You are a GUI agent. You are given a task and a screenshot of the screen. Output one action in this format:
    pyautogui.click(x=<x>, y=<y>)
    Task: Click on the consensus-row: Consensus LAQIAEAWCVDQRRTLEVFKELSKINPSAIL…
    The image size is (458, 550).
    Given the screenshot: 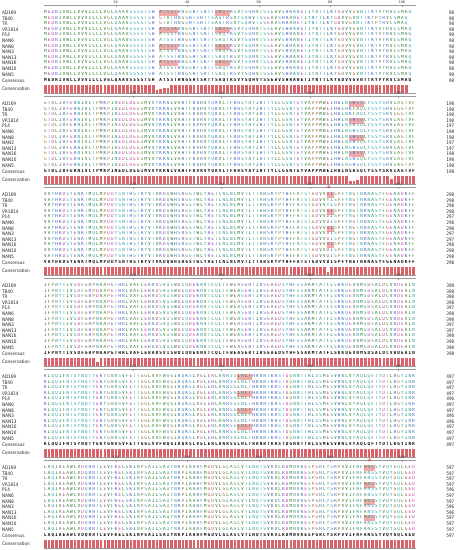 What is the action you would take?
    pyautogui.click(x=229, y=536)
    